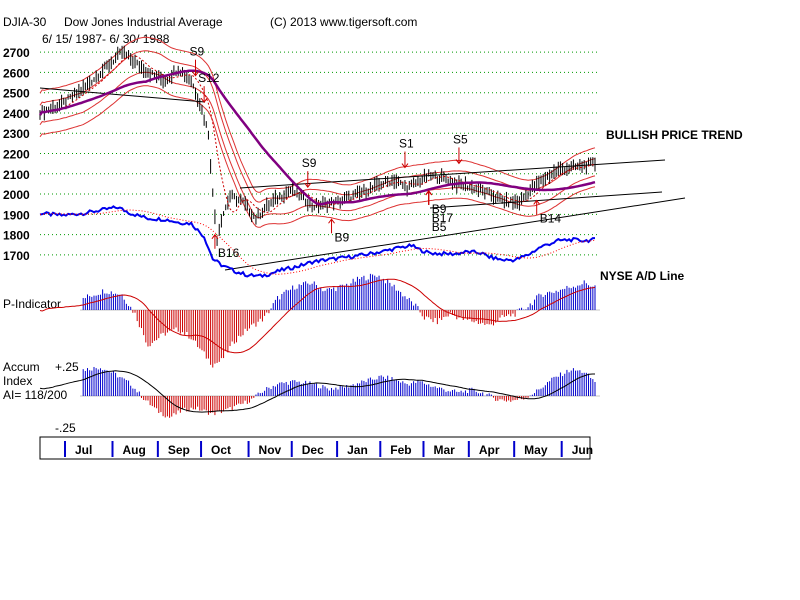 This screenshot has height=600, width=800. Describe the element at coordinates (17, 381) in the screenshot. I see `accum-title-line2: Index` at that location.